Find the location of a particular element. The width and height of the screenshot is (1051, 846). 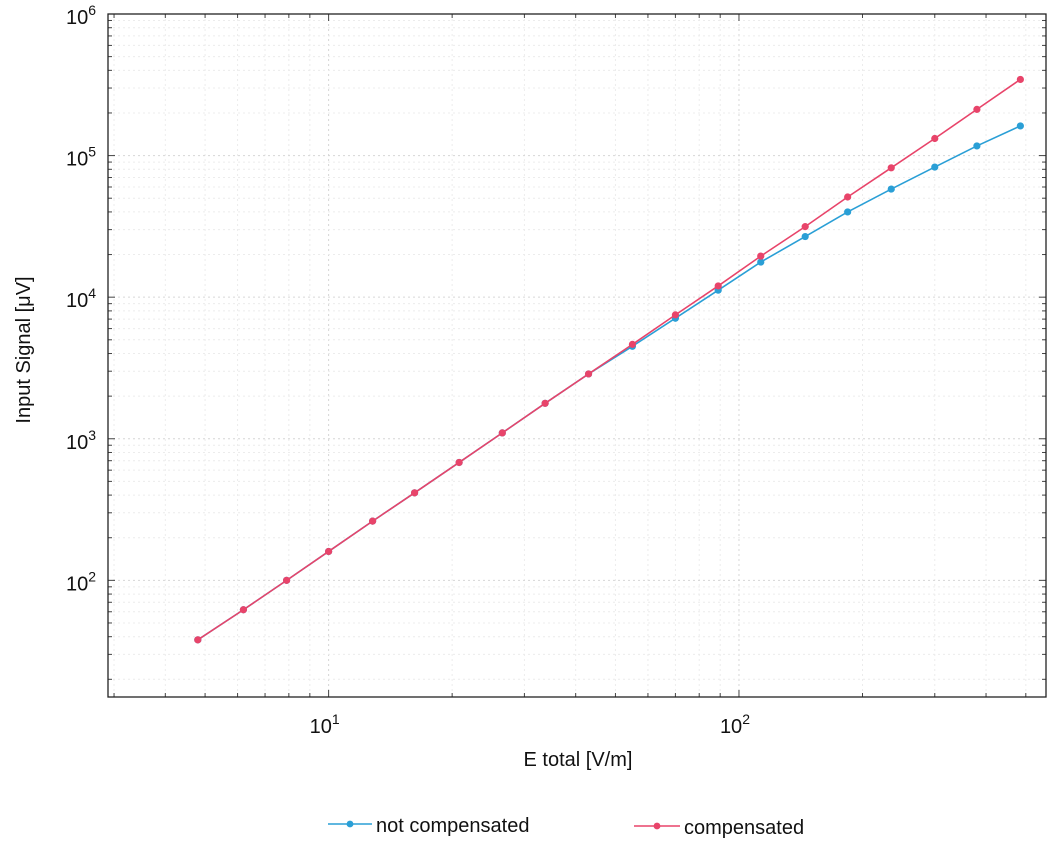

y-tick-label: 10⁴ is located at coordinates (81, 298).